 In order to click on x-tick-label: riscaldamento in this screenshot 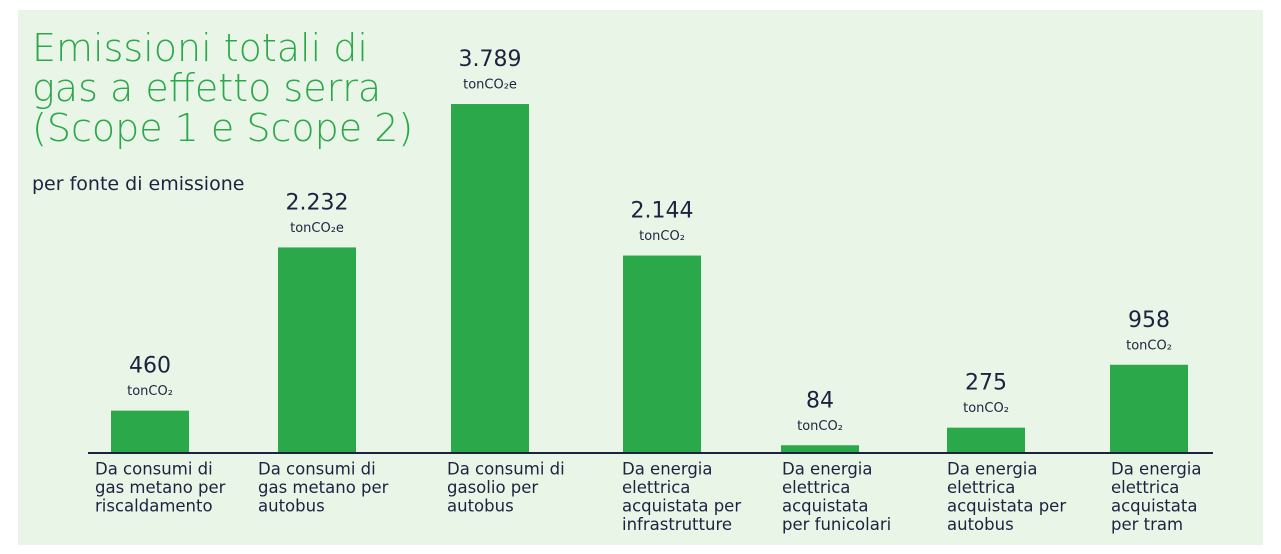, I will do `click(154, 506)`.